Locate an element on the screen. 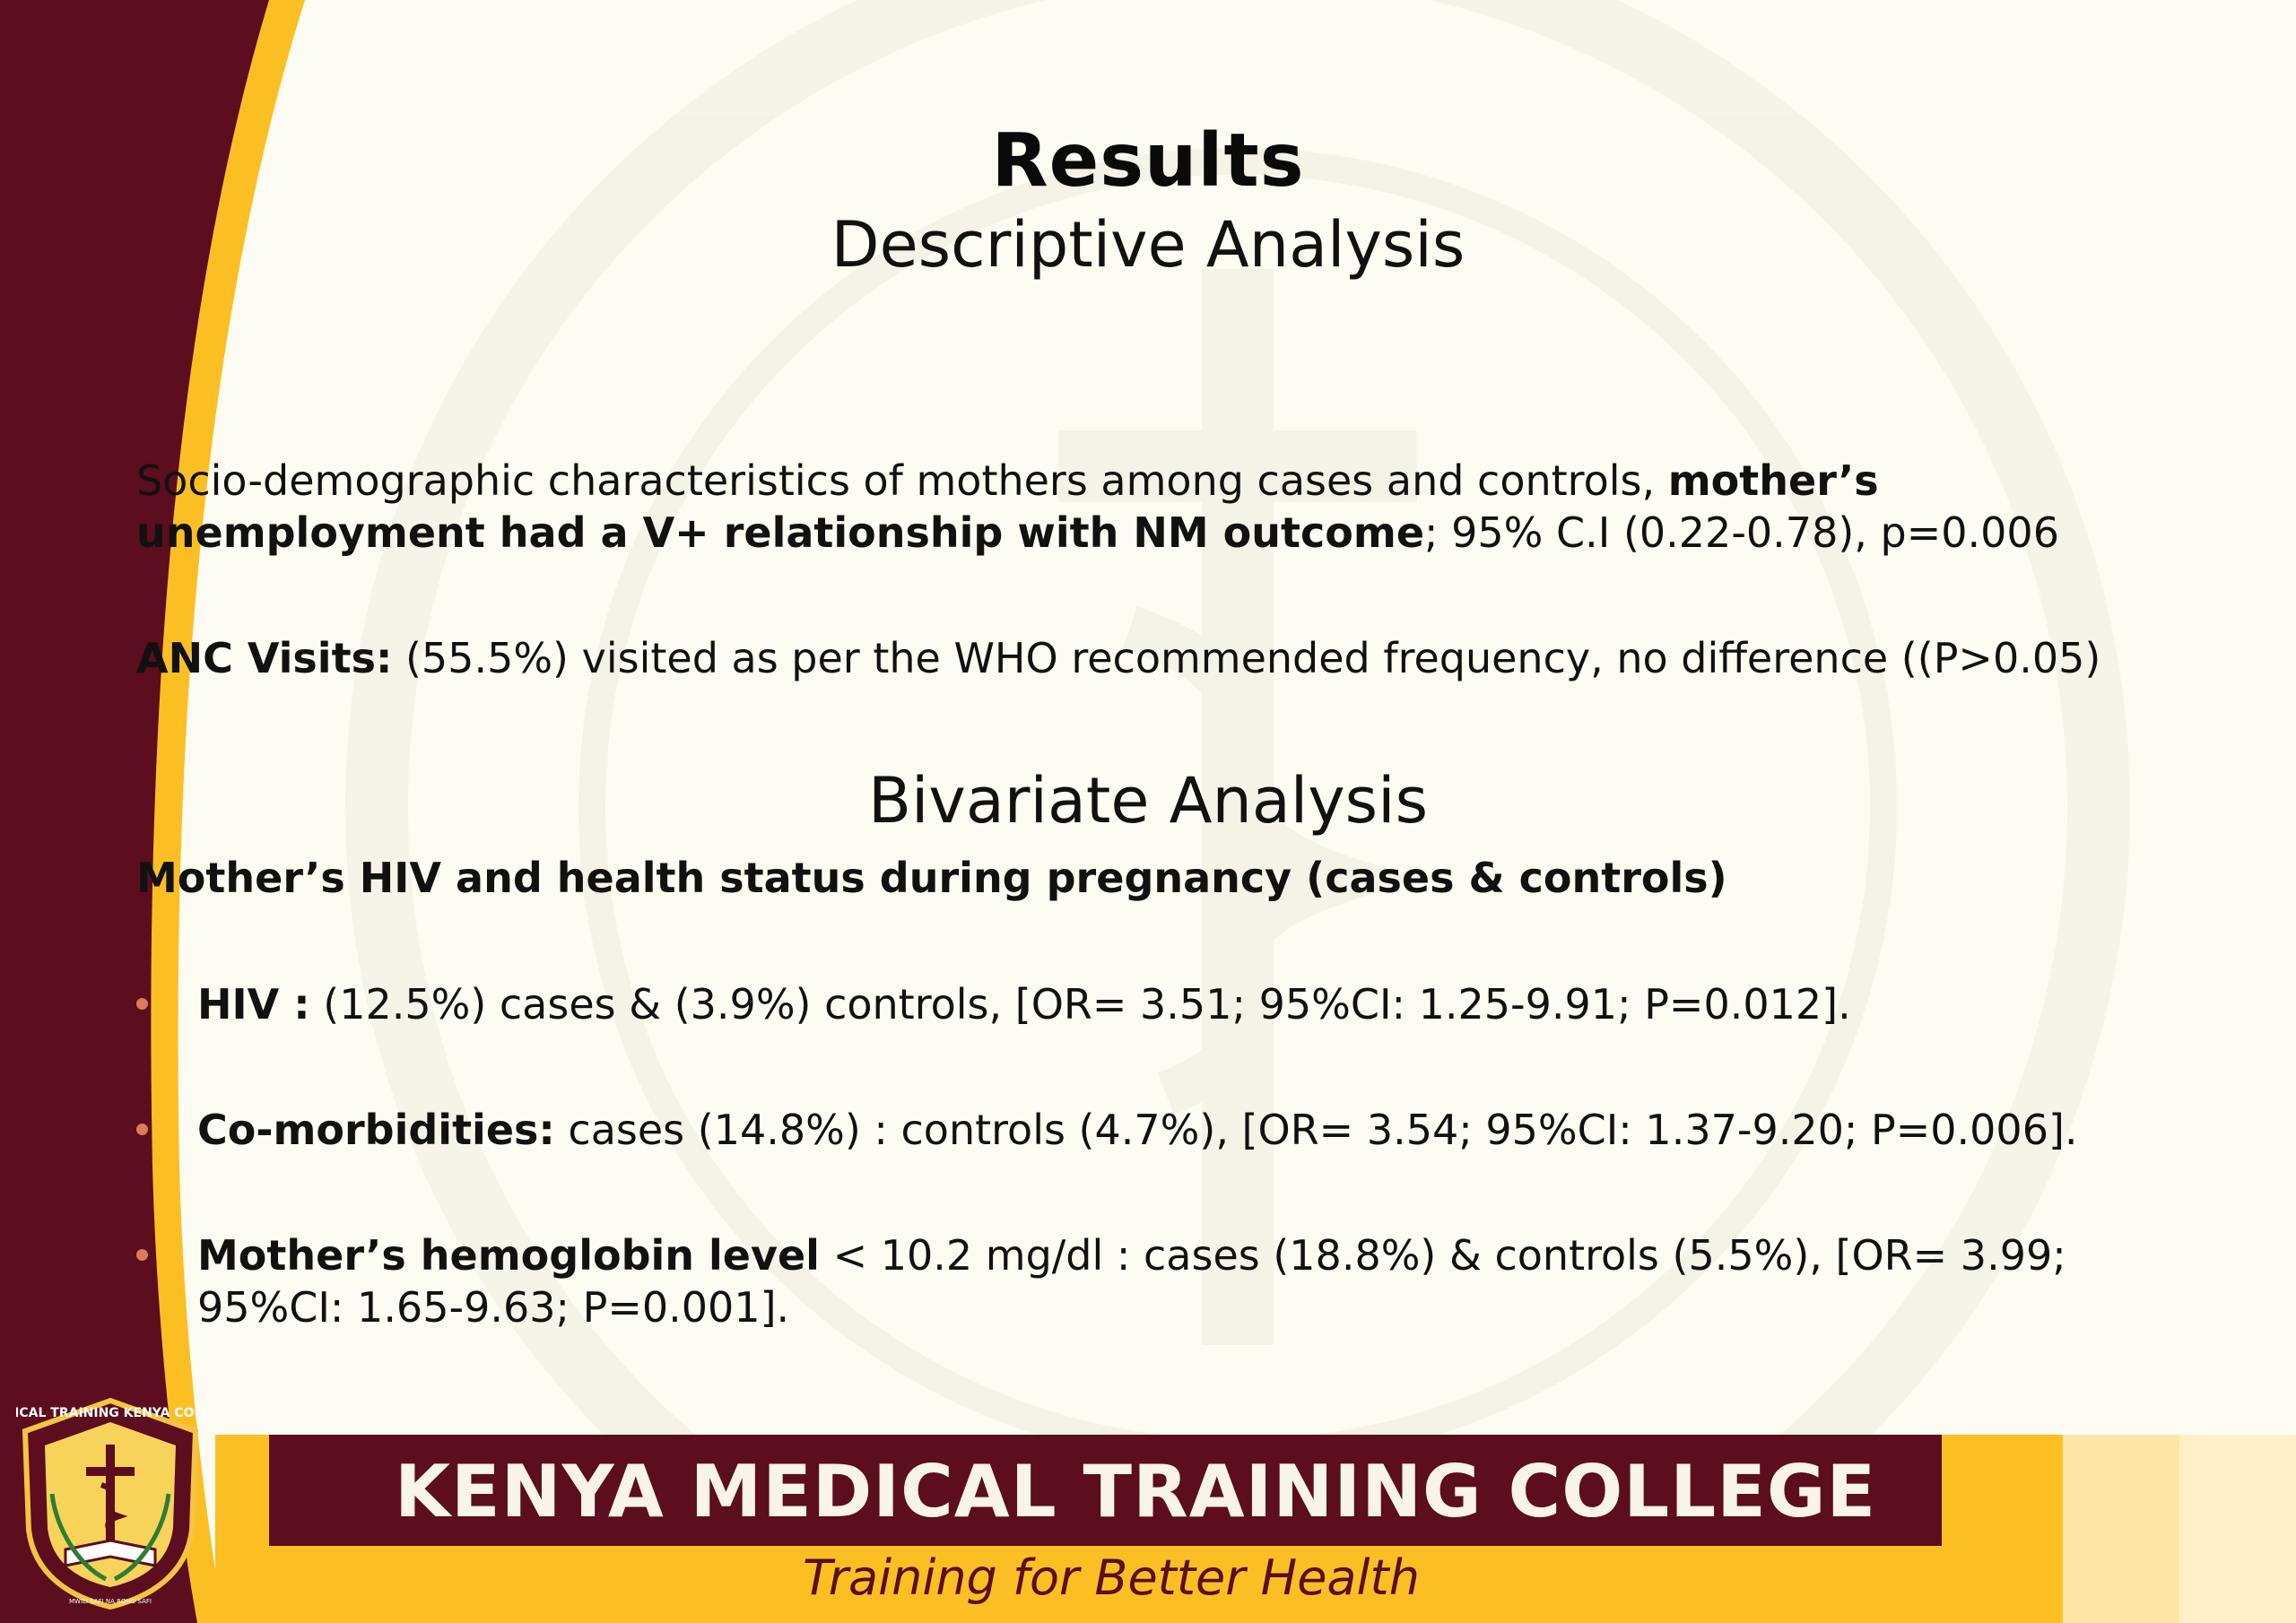 The width and height of the screenshot is (2296, 1623). slide-title: Results is located at coordinates (1148, 161).